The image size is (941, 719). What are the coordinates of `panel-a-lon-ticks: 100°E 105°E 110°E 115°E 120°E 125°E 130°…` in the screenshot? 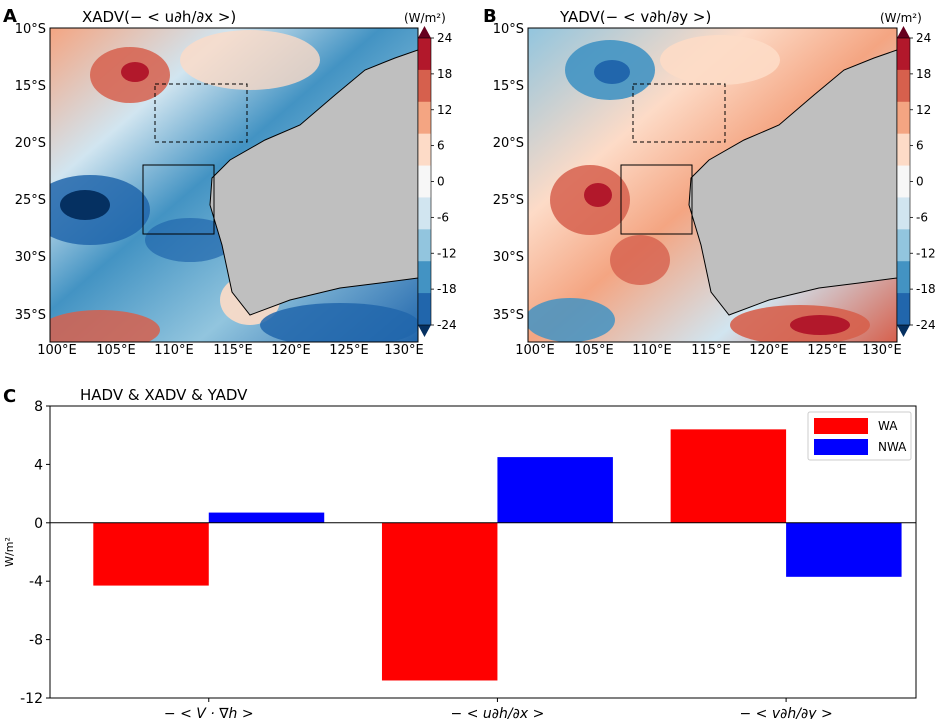 It's located at (230, 350).